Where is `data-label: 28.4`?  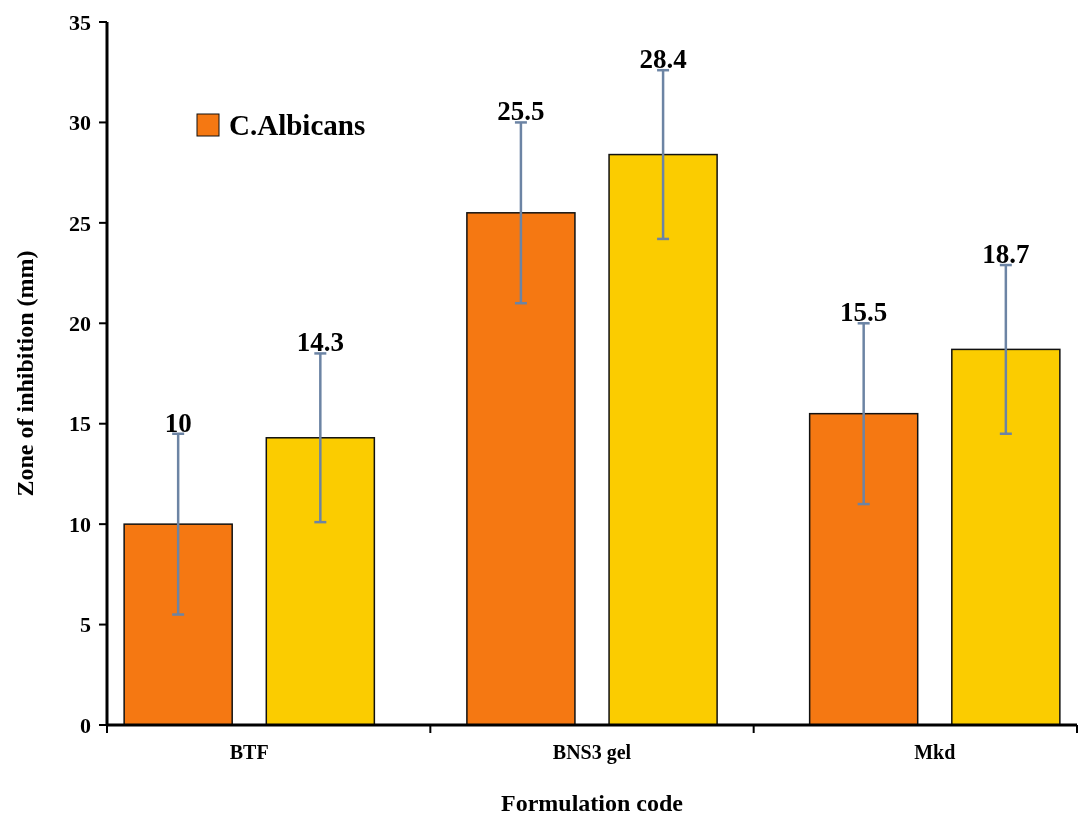
data-label: 28.4 is located at coordinates (663, 59).